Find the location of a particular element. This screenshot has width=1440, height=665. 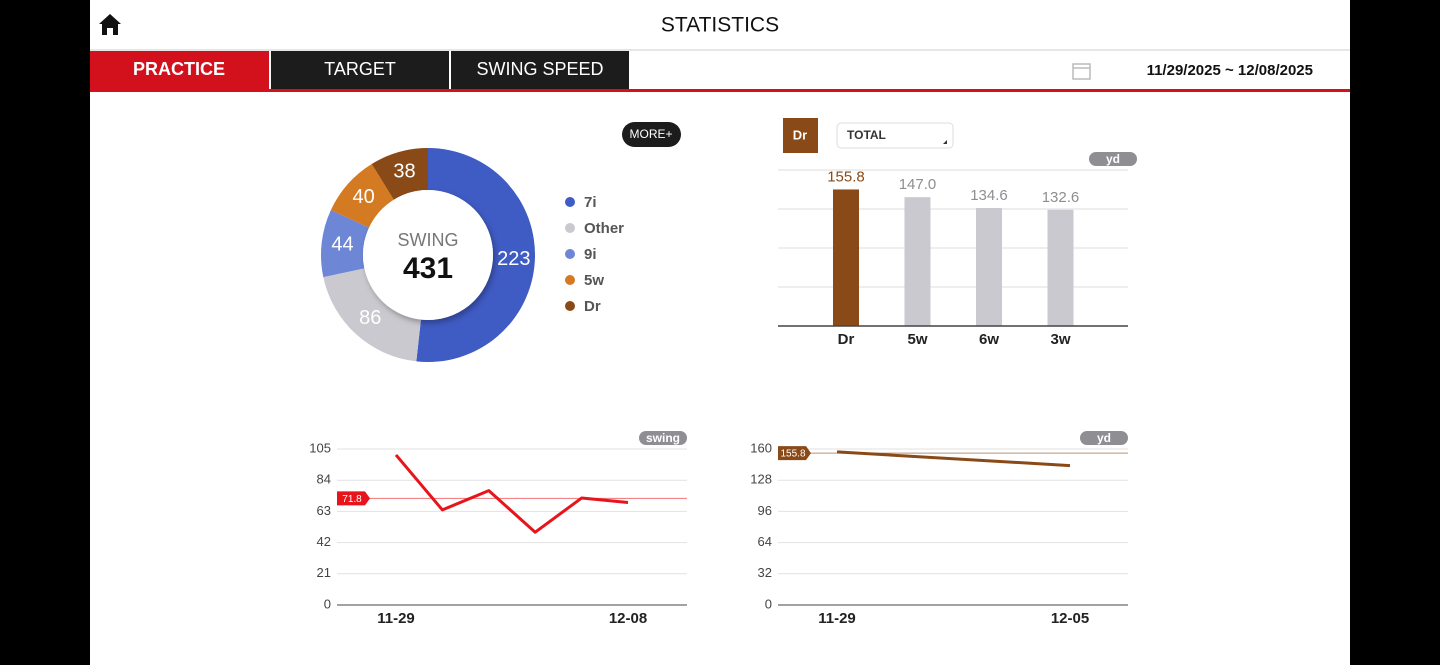

more-button is located at coordinates (651, 134).